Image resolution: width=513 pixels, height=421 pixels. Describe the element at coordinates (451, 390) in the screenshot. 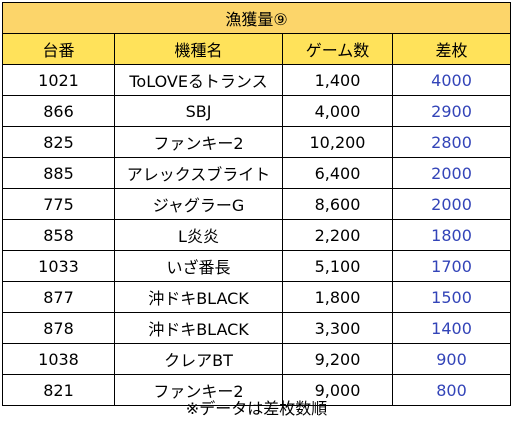

I see `cell-diff: 800` at that location.